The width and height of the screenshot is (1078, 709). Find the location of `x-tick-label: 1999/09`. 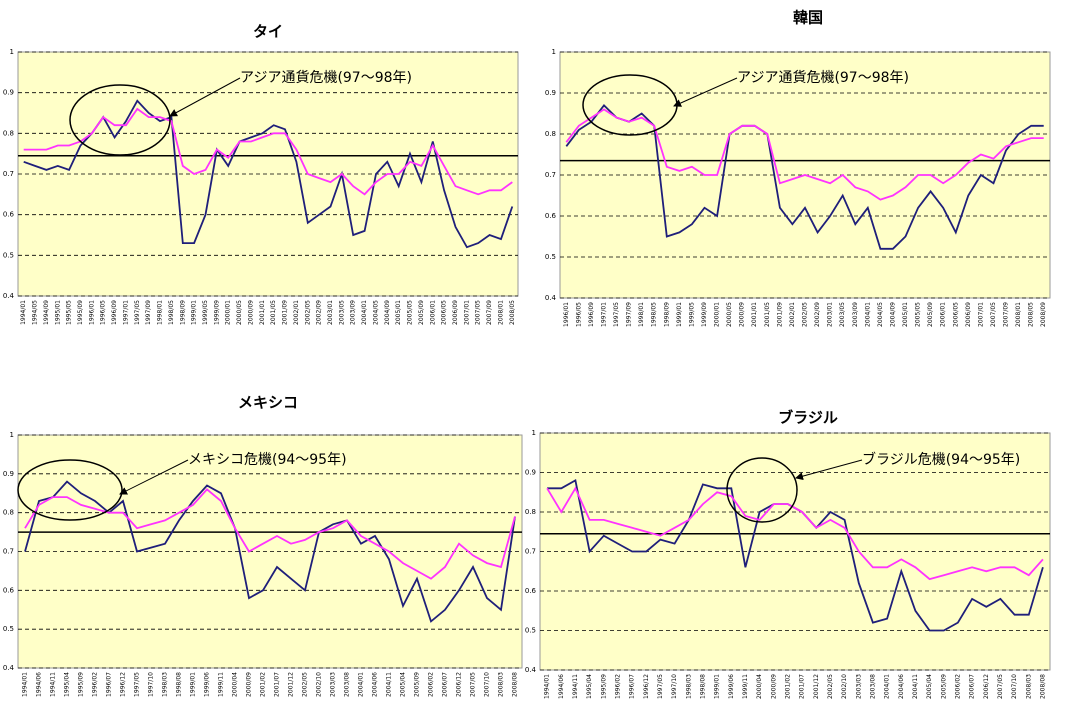

x-tick-label: 1999/09 is located at coordinates (216, 312).